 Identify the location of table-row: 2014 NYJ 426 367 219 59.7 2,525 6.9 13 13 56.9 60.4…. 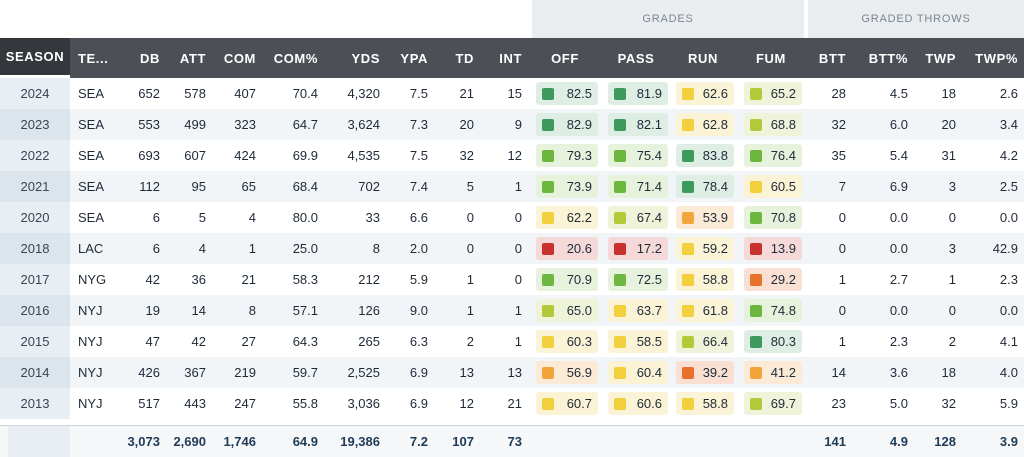
(512, 372).